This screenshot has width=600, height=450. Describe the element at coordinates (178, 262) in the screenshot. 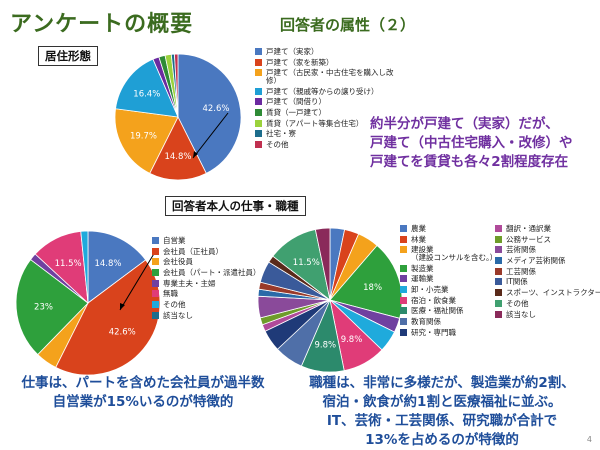

I see `job-legend-label: 会社役員` at that location.